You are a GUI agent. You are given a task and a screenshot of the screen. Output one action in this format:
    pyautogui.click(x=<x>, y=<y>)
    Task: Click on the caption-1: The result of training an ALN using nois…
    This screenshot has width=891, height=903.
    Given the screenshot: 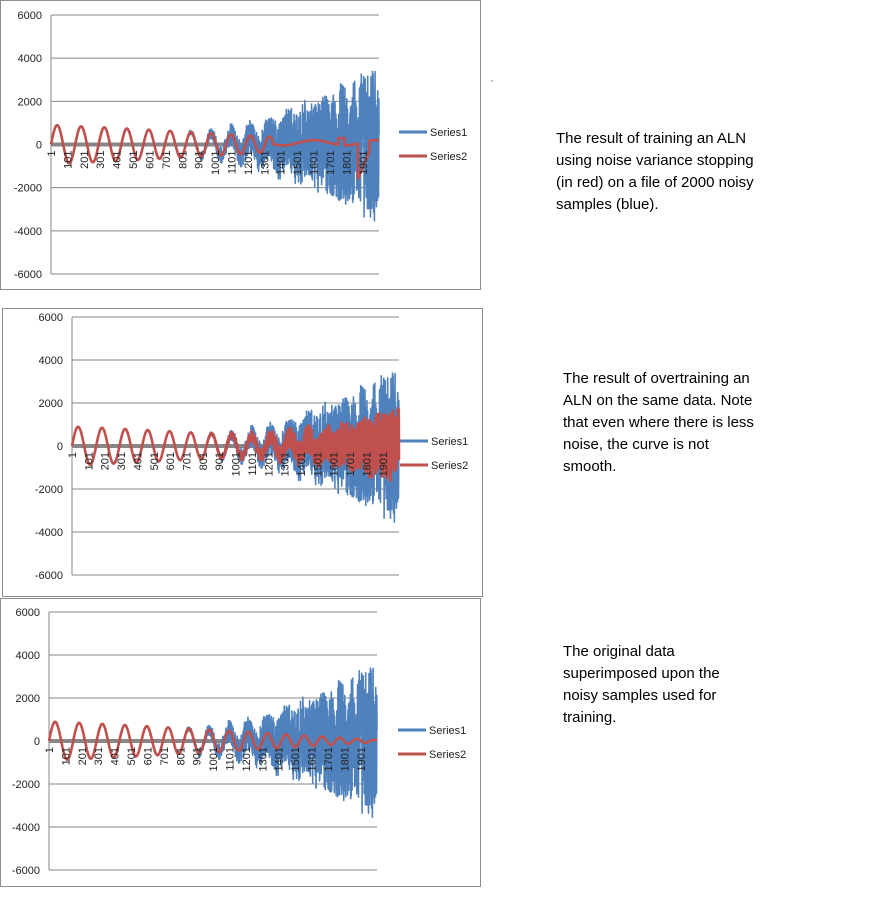 What is the action you would take?
    pyautogui.click(x=655, y=171)
    